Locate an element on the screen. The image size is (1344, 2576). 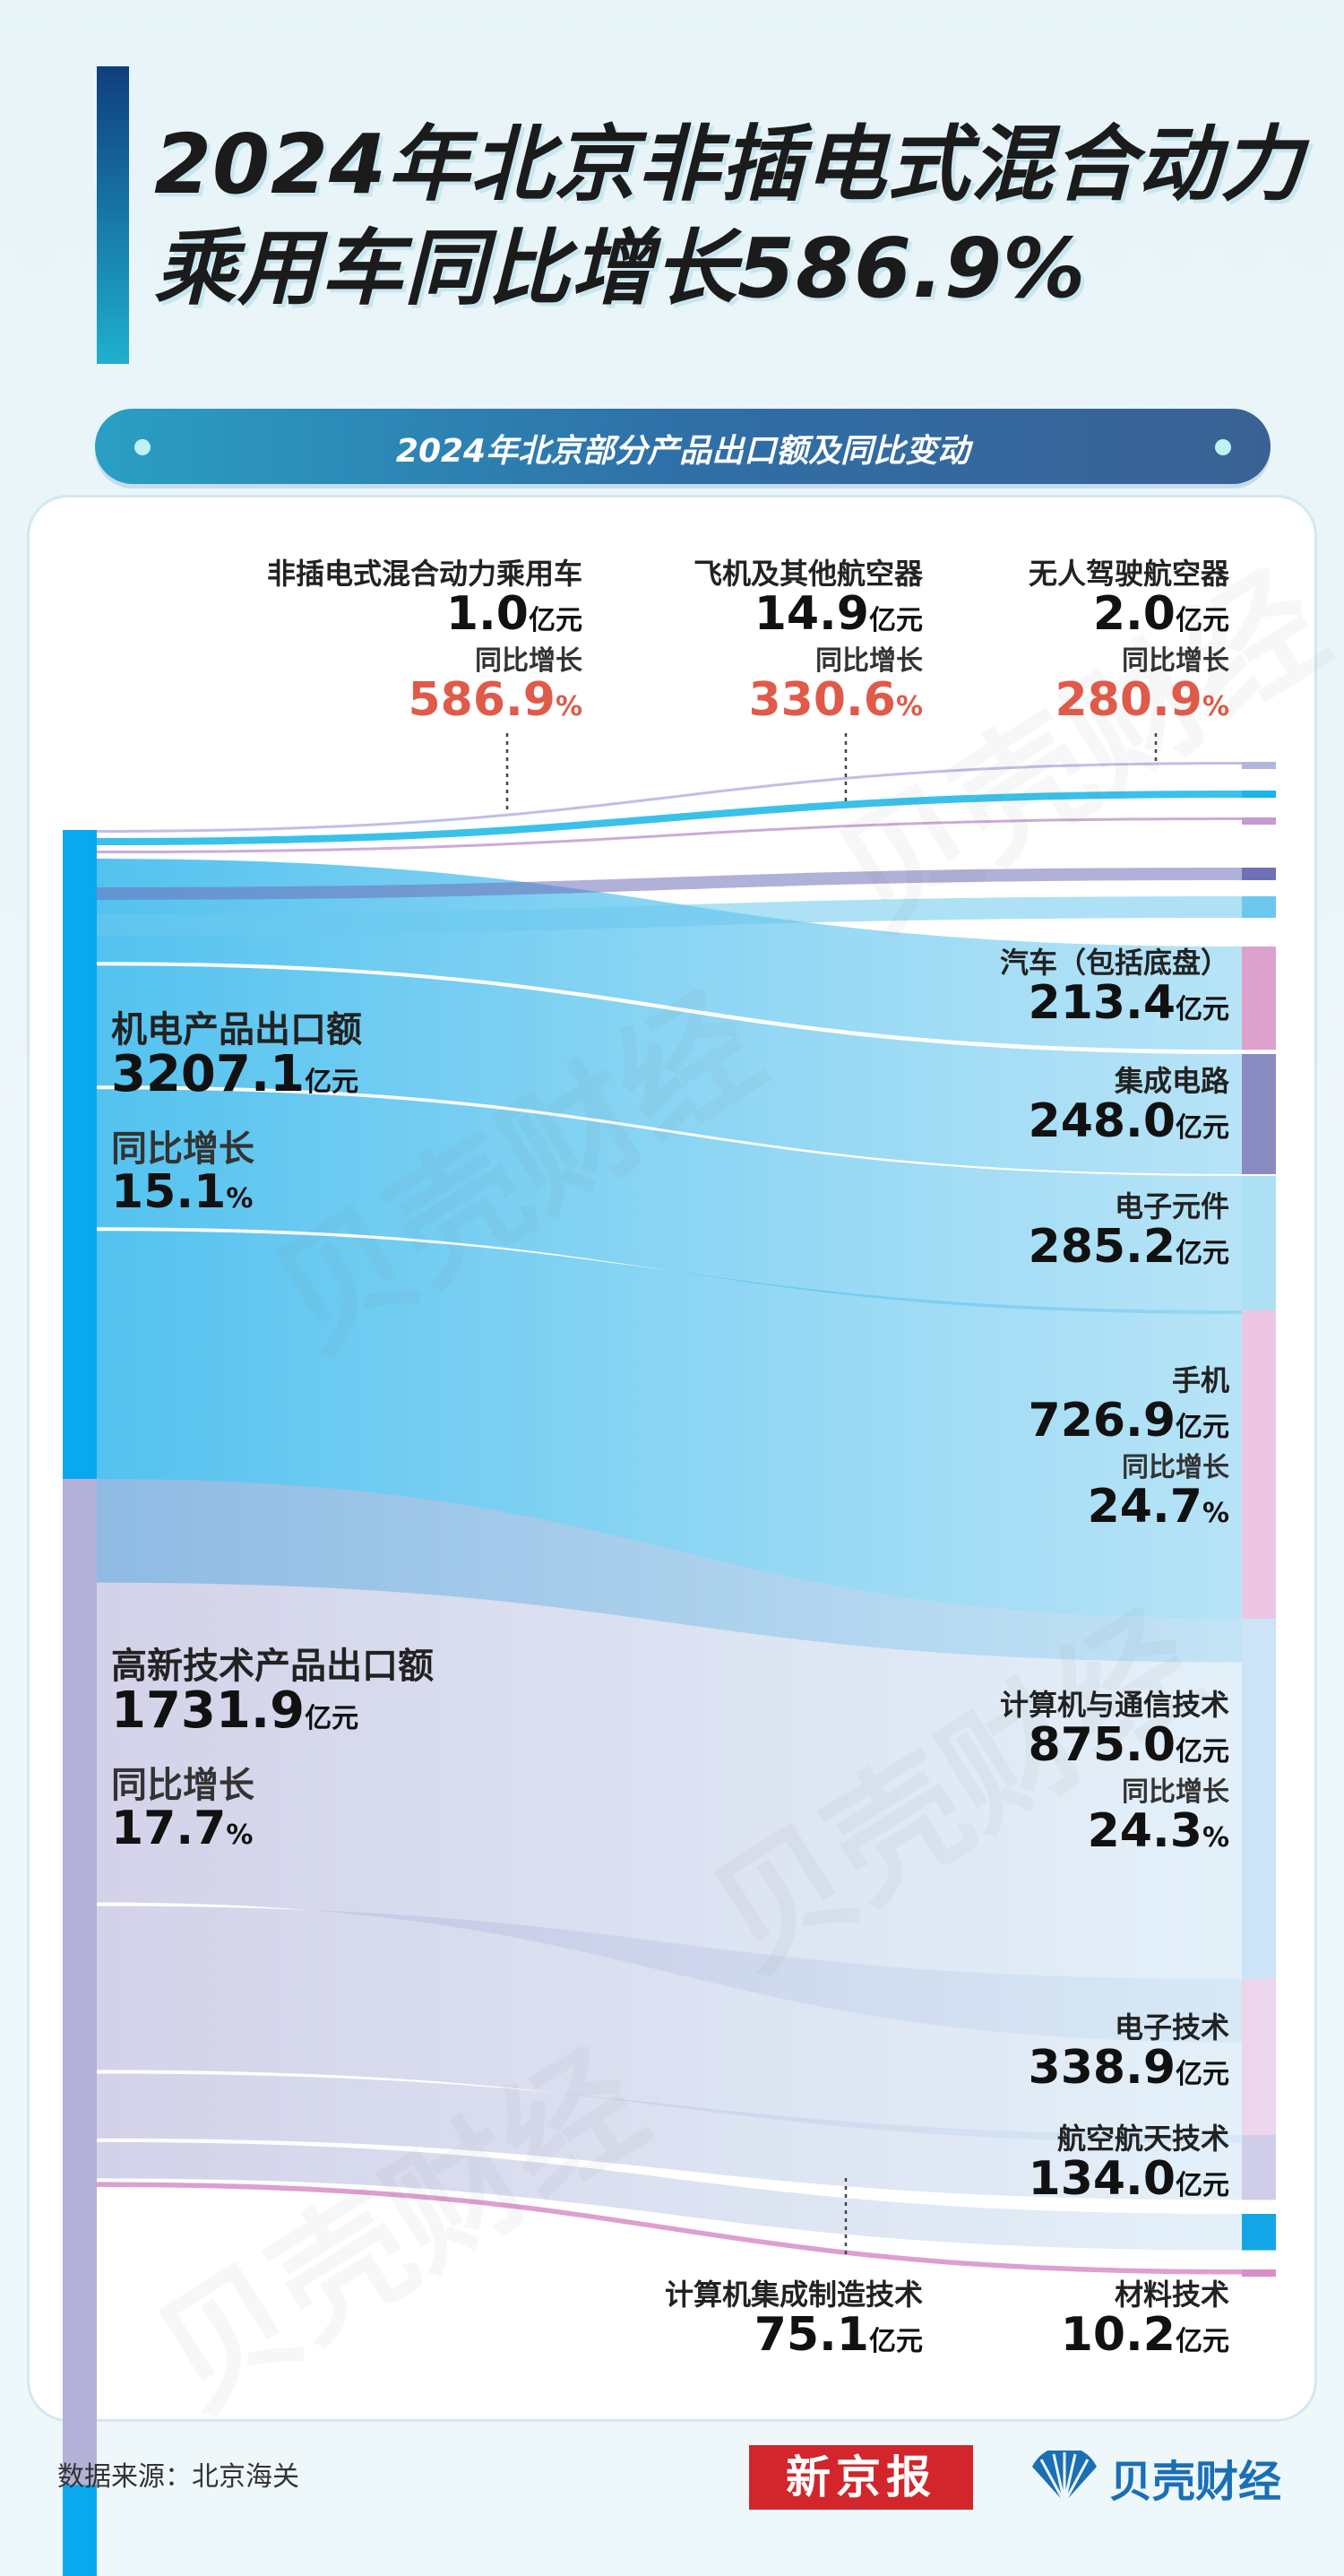
chart-subtitle: 2024年北京部分产品出口额及同比变动 is located at coordinates (682, 451).